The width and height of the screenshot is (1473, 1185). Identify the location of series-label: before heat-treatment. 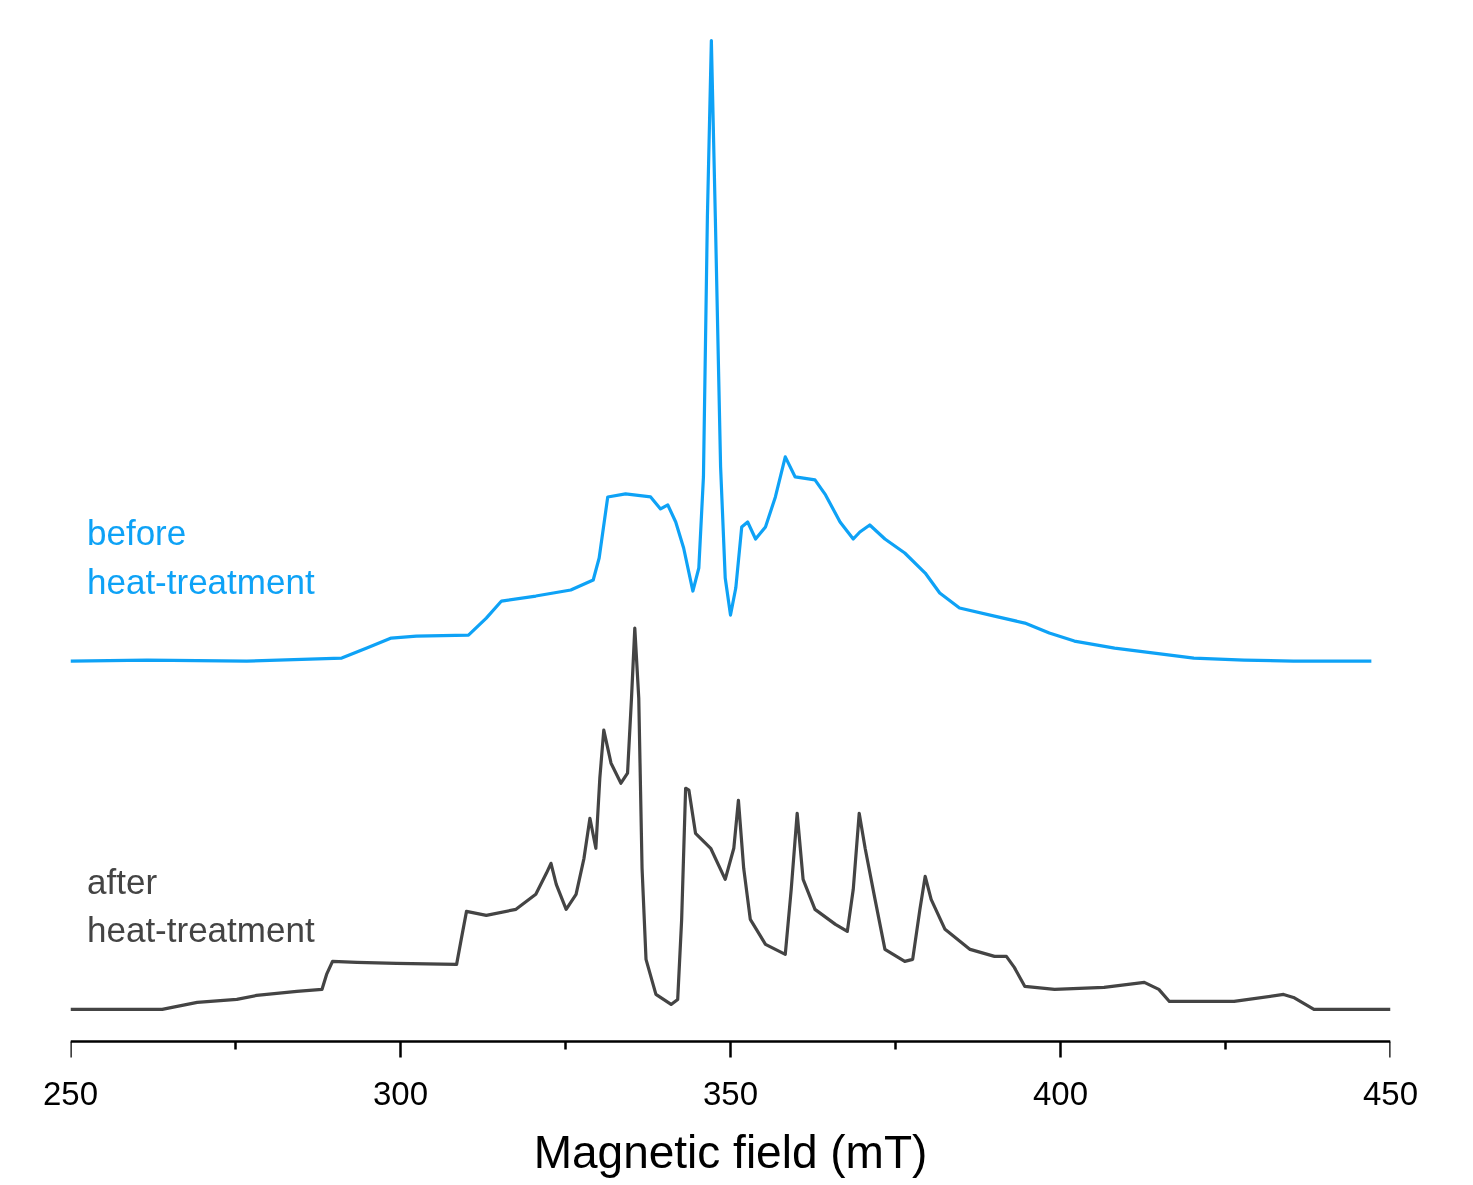
(201, 557).